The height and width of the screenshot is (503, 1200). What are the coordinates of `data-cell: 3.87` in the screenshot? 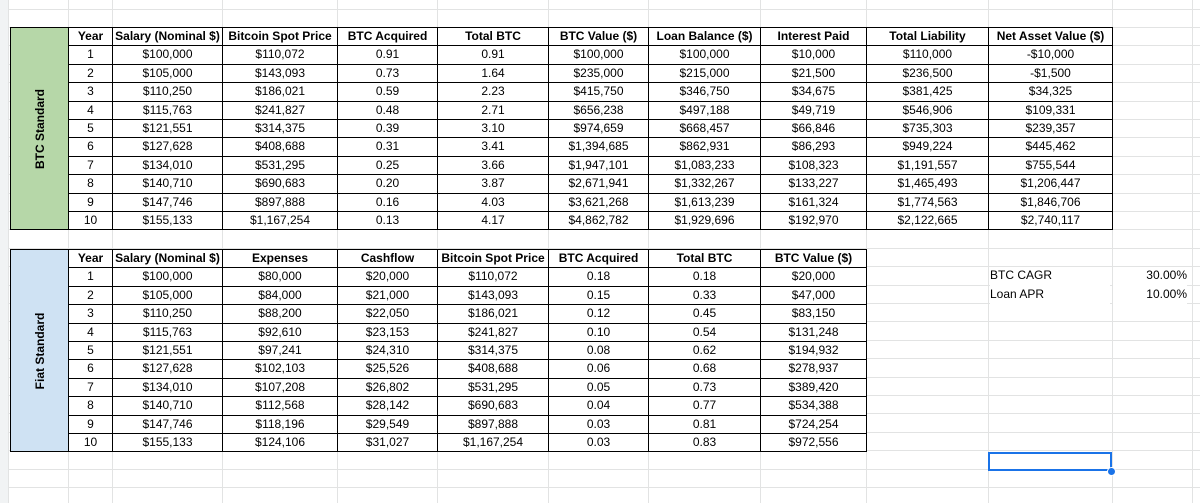 It's located at (493, 184).